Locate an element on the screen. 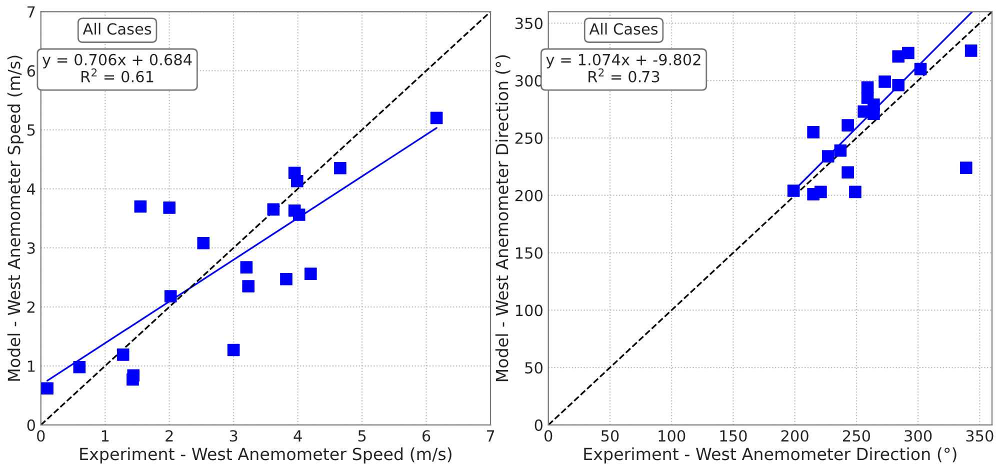 The image size is (997, 467). y-tick-label: 100 is located at coordinates (529, 310).